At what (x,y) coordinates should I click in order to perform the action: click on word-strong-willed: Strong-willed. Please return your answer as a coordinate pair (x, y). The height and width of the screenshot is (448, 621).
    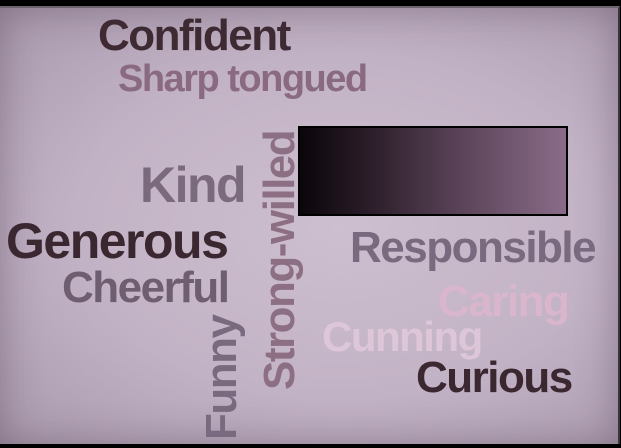
    Looking at the image, I should click on (279, 260).